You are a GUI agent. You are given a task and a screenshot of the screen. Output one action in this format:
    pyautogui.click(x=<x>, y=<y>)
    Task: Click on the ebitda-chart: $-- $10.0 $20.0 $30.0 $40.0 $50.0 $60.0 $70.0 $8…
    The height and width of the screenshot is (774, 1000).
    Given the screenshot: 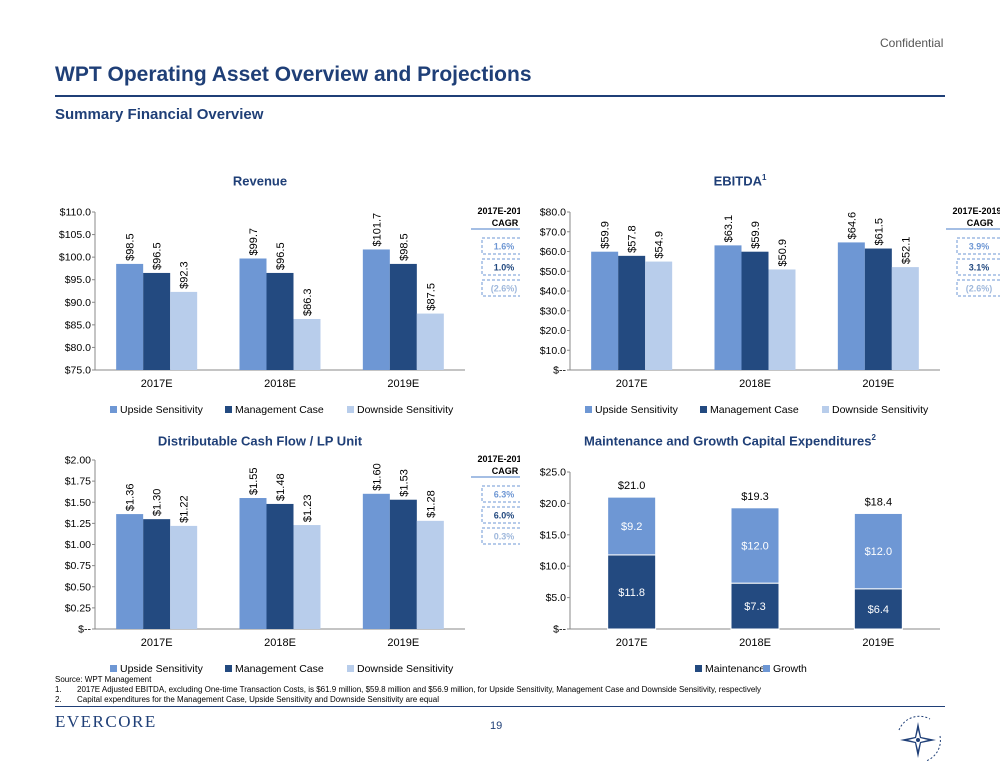 What is the action you would take?
    pyautogui.click(x=770, y=311)
    